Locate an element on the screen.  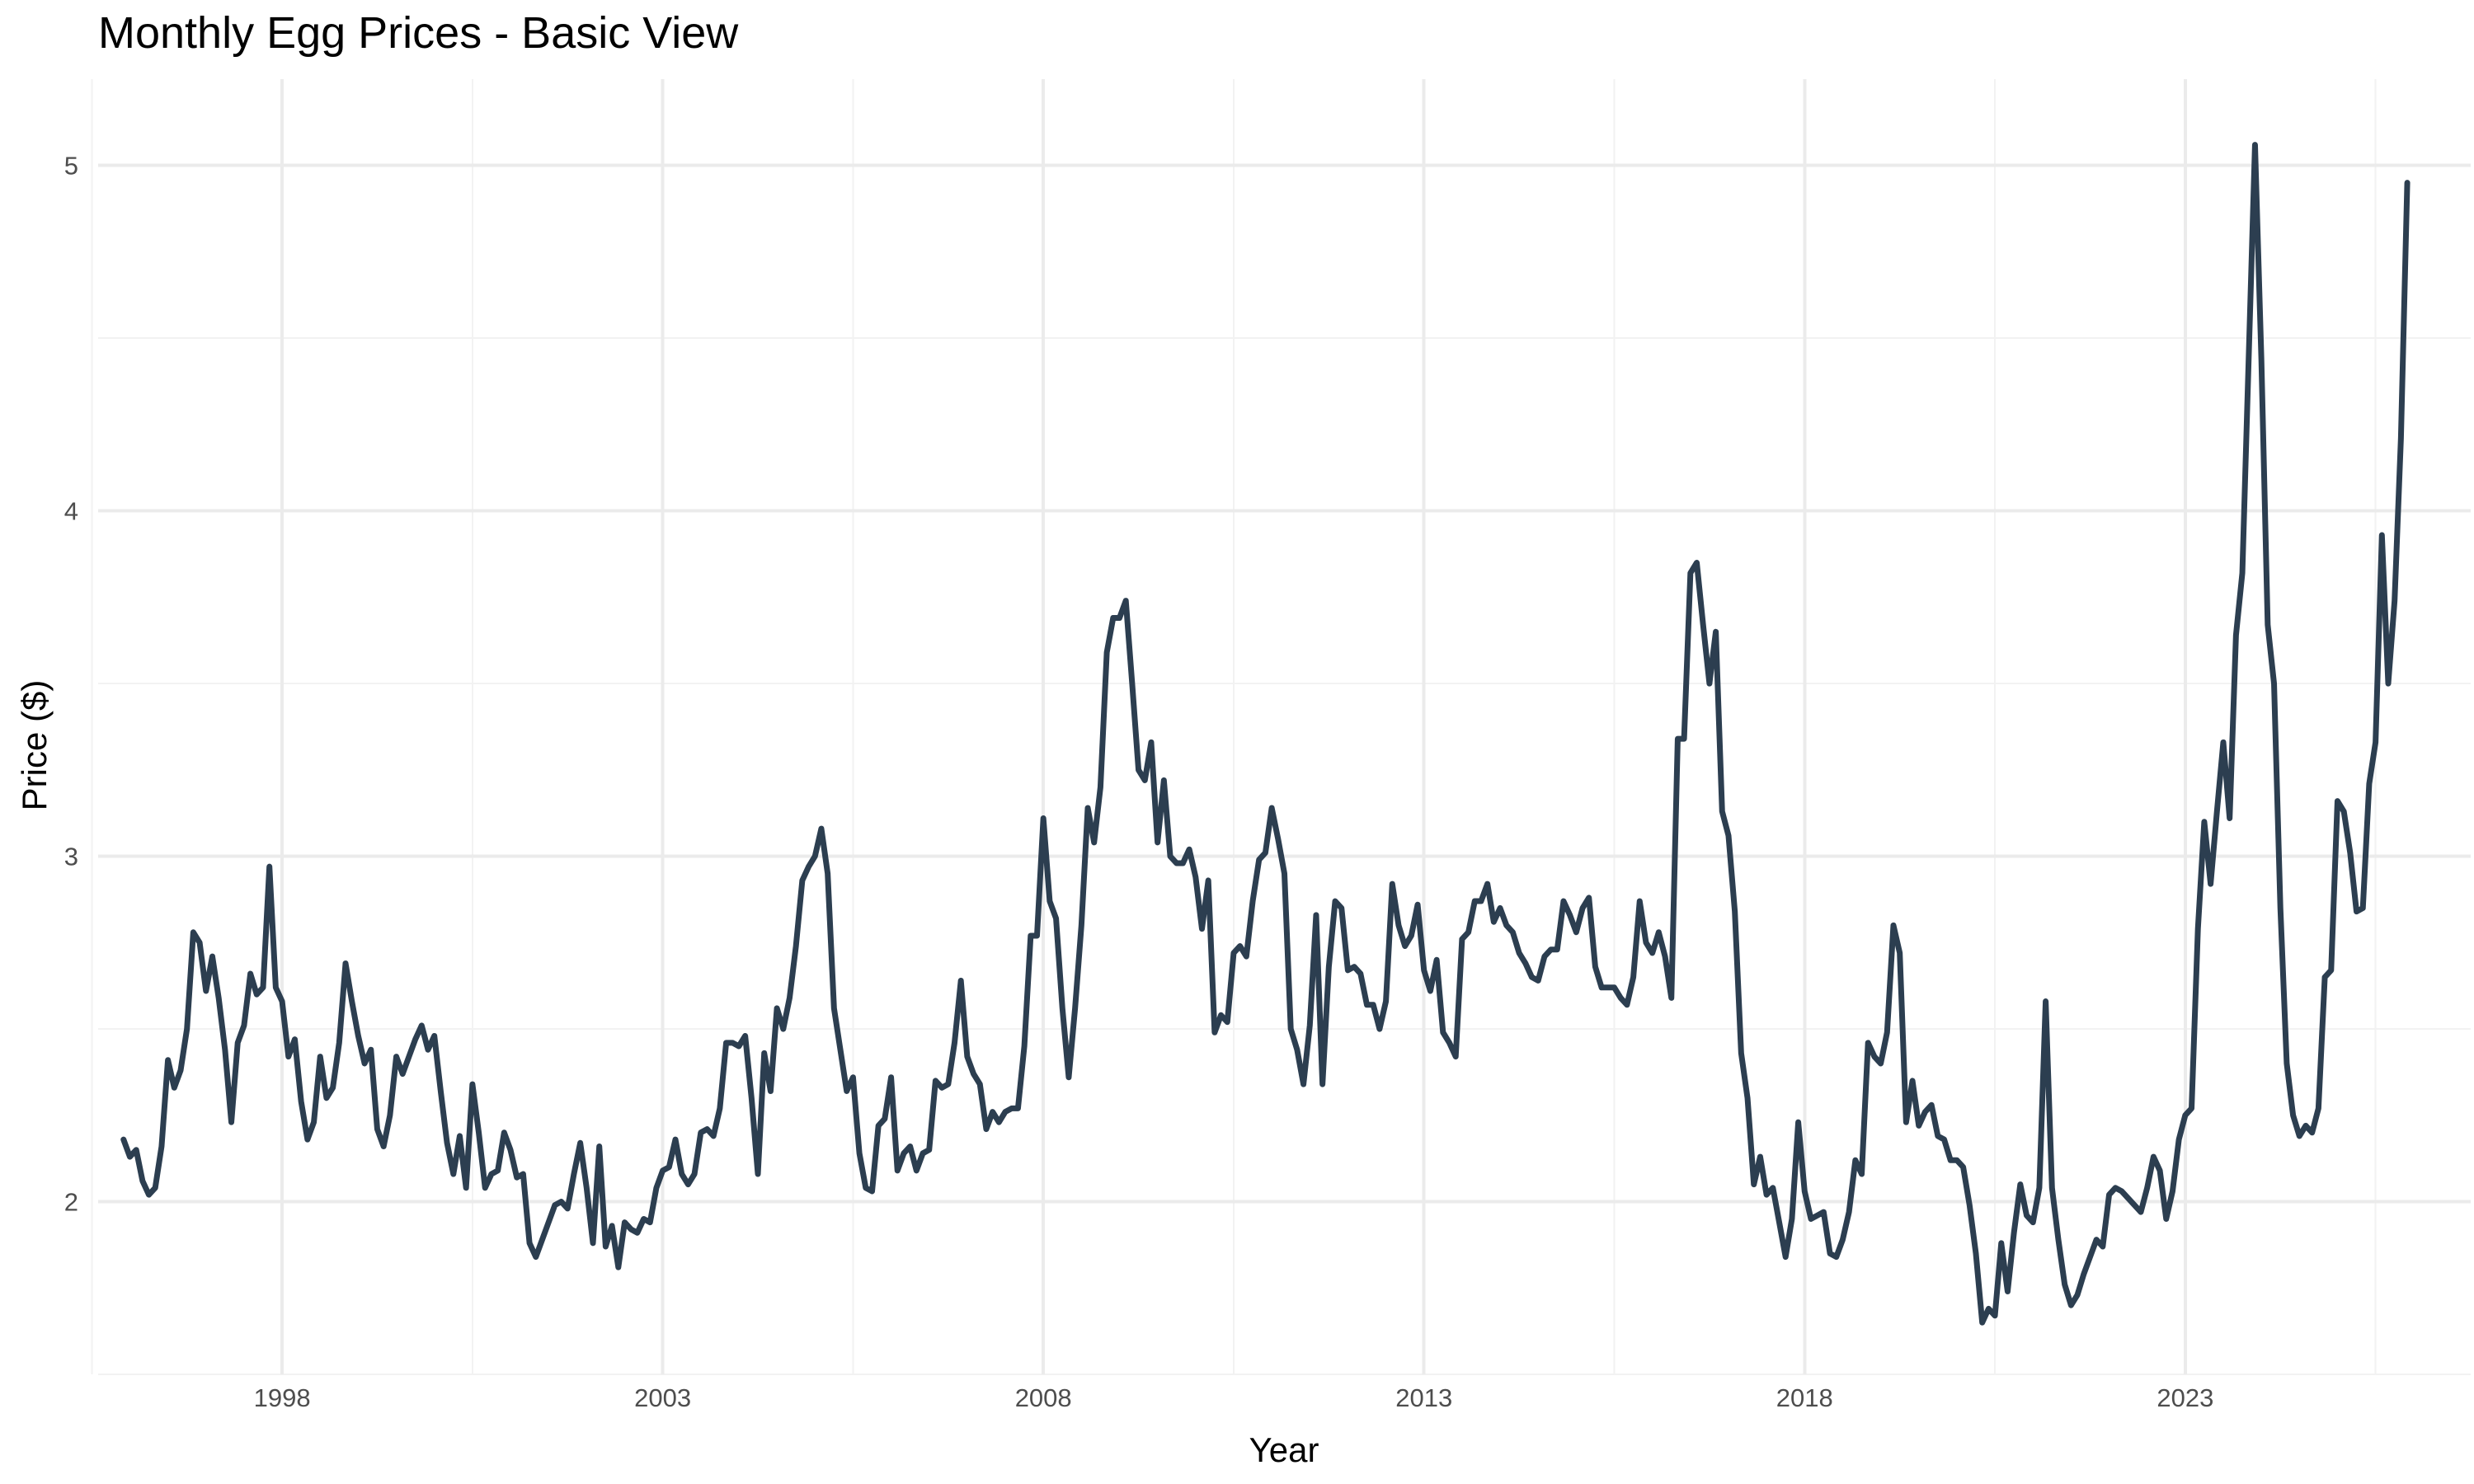
x-tick-label: 2008 is located at coordinates (1043, 1397).